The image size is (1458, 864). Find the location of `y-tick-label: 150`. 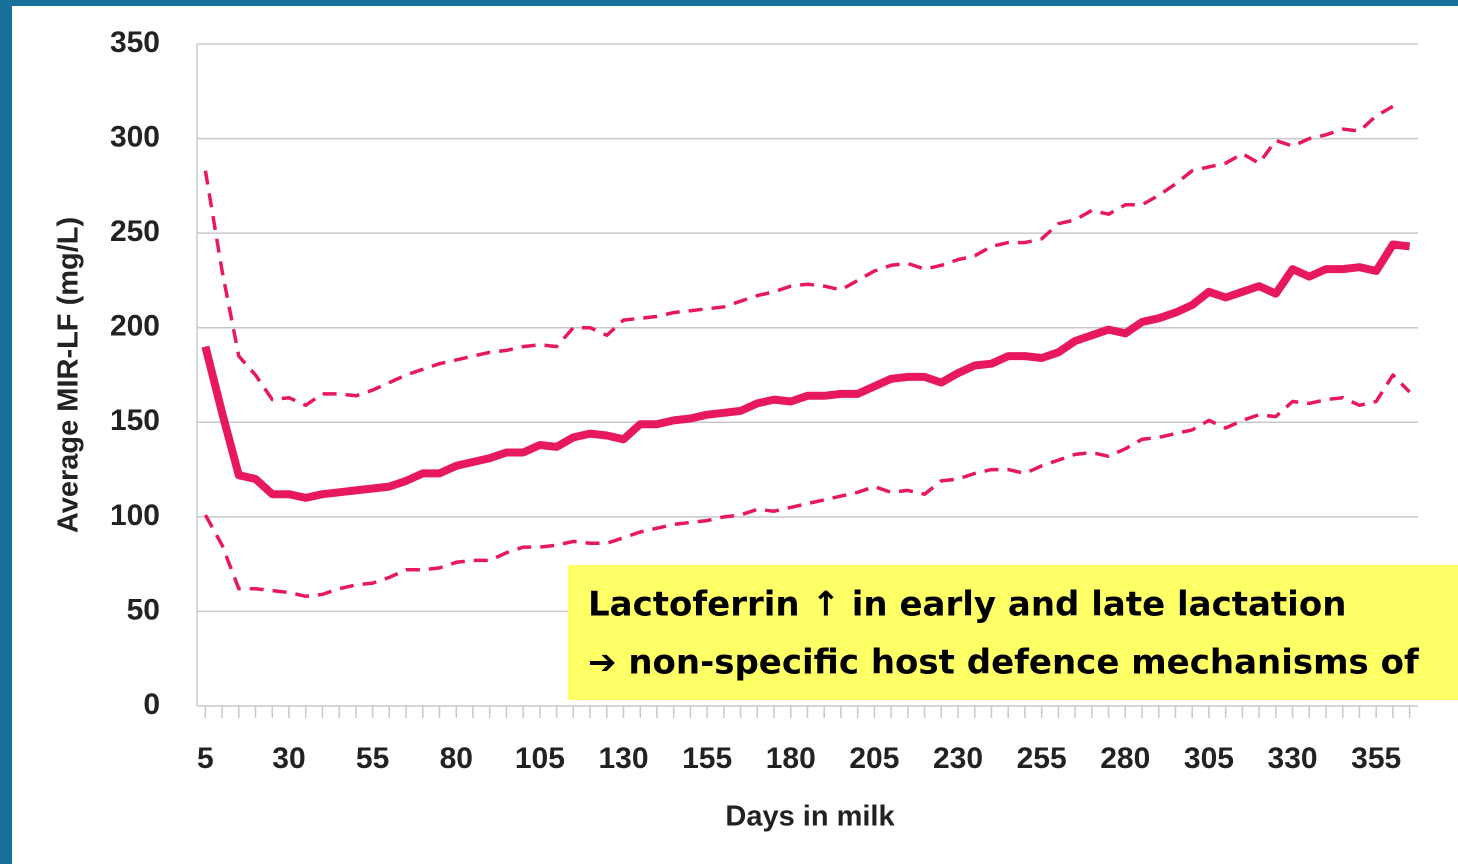

y-tick-label: 150 is located at coordinates (135, 420).